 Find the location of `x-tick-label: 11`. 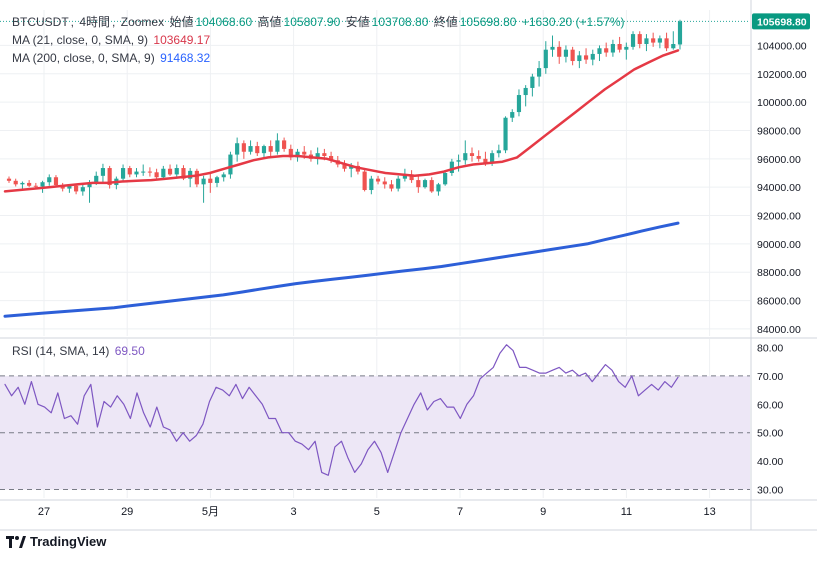

x-tick-label: 11 is located at coordinates (626, 512).